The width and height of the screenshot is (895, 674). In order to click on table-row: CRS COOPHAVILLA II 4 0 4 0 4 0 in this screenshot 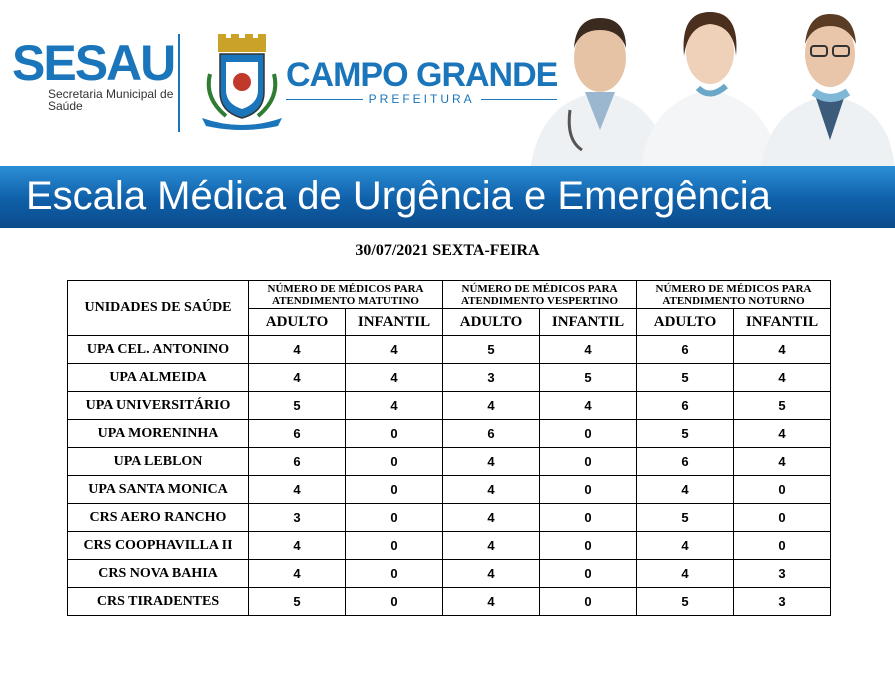, I will do `click(449, 545)`.